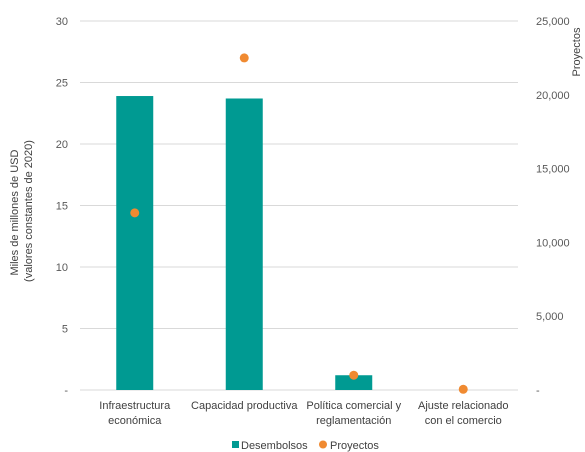 This screenshot has width=585, height=452. What do you see at coordinates (235, 444) in the screenshot?
I see `legend-swatch-desembolsos` at bounding box center [235, 444].